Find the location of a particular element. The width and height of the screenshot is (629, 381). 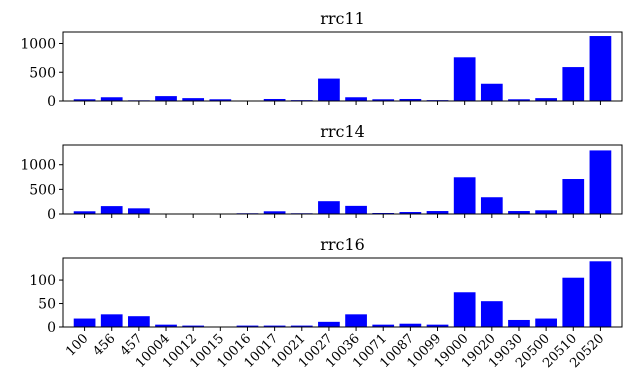

x-tick-label: 100 is located at coordinates (77, 345).